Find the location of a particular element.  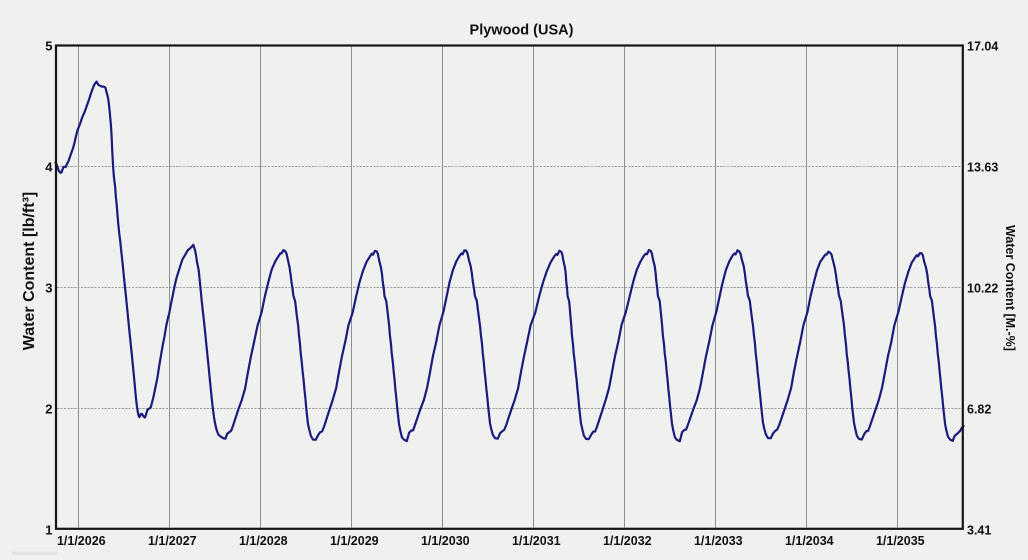

svg-text: Water Content [M.-%] is located at coordinates (1010, 288).